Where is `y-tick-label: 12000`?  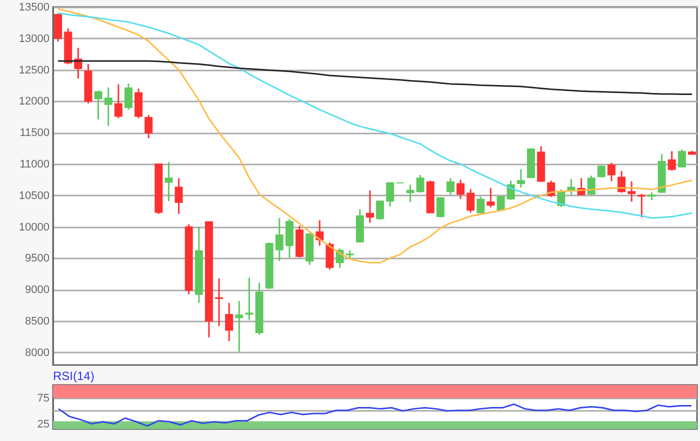 y-tick-label: 12000 is located at coordinates (34, 102).